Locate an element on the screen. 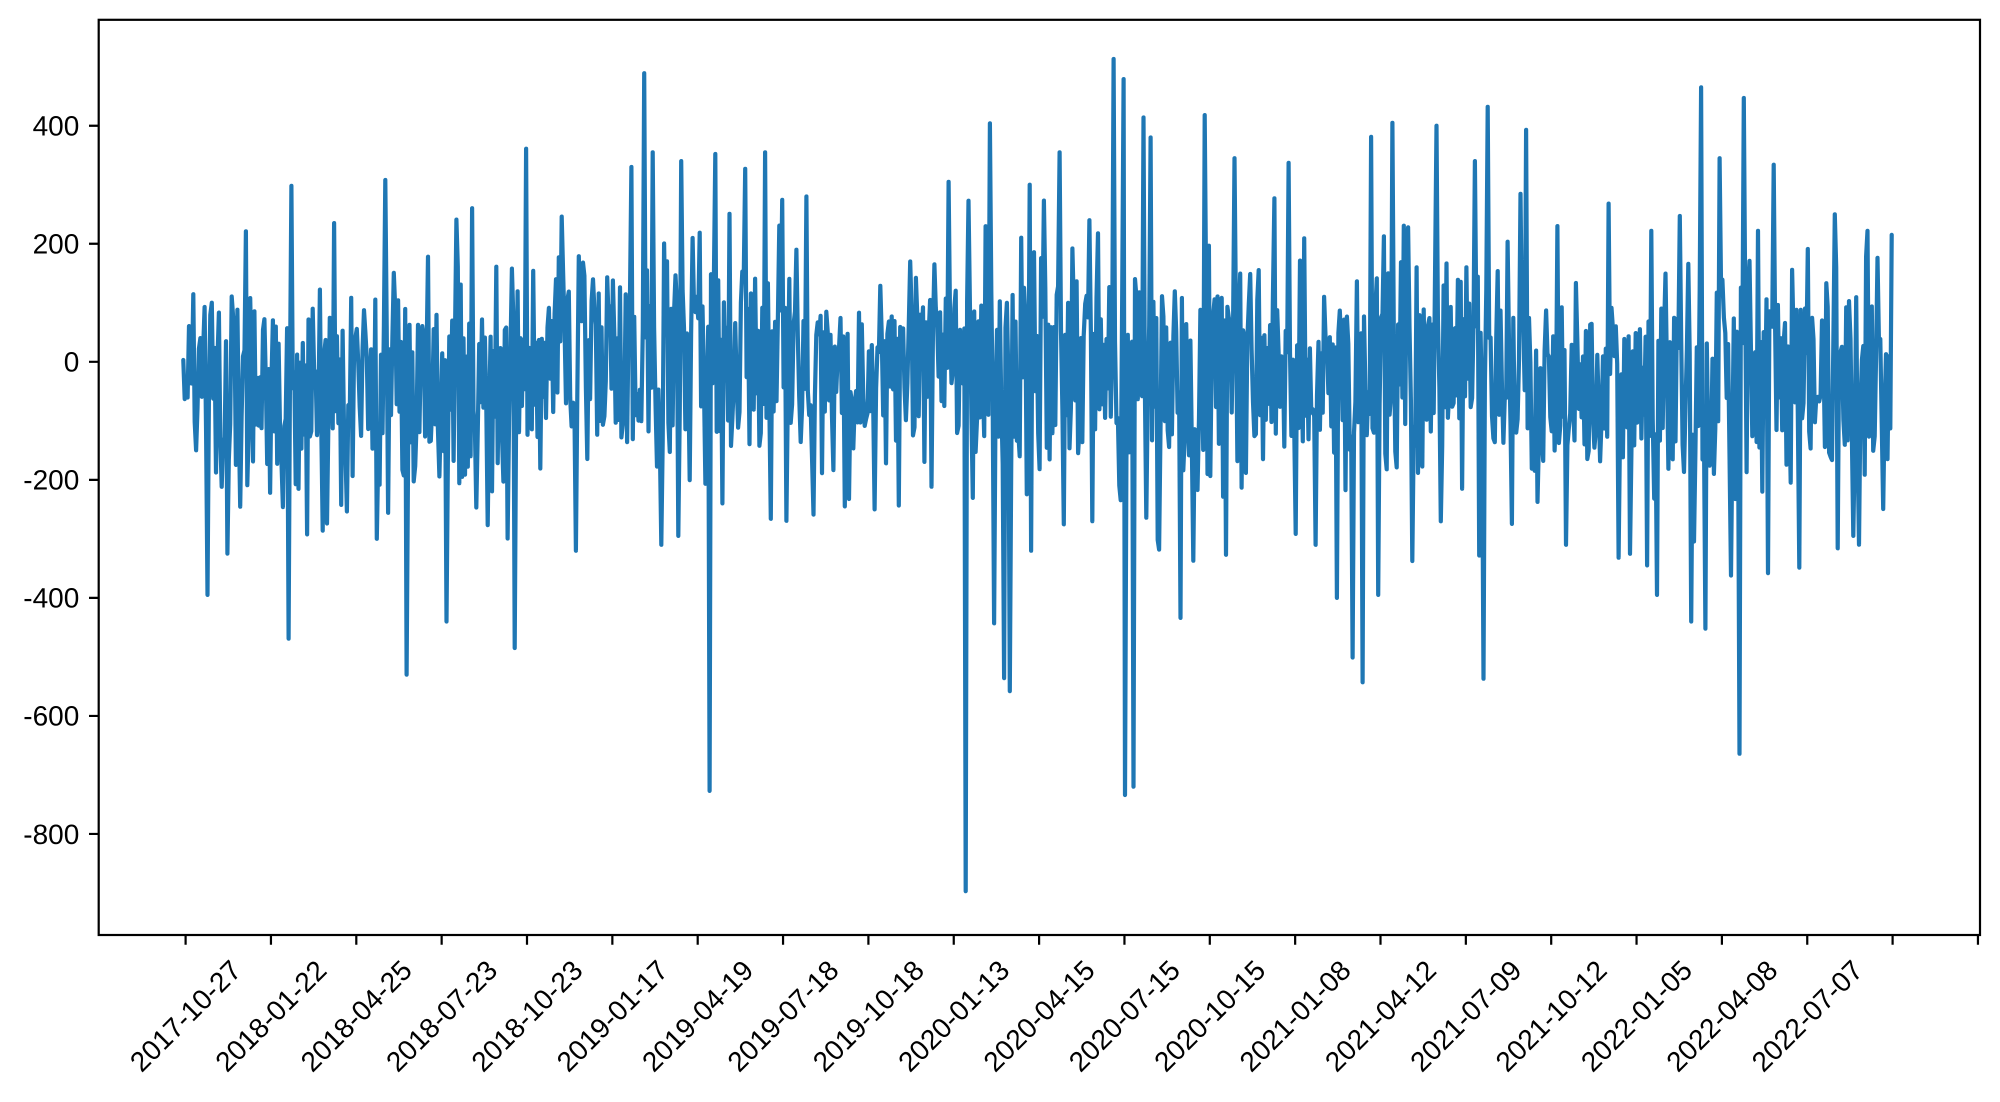 This screenshot has width=2000, height=1102. svg-text: 200 is located at coordinates (56, 244).